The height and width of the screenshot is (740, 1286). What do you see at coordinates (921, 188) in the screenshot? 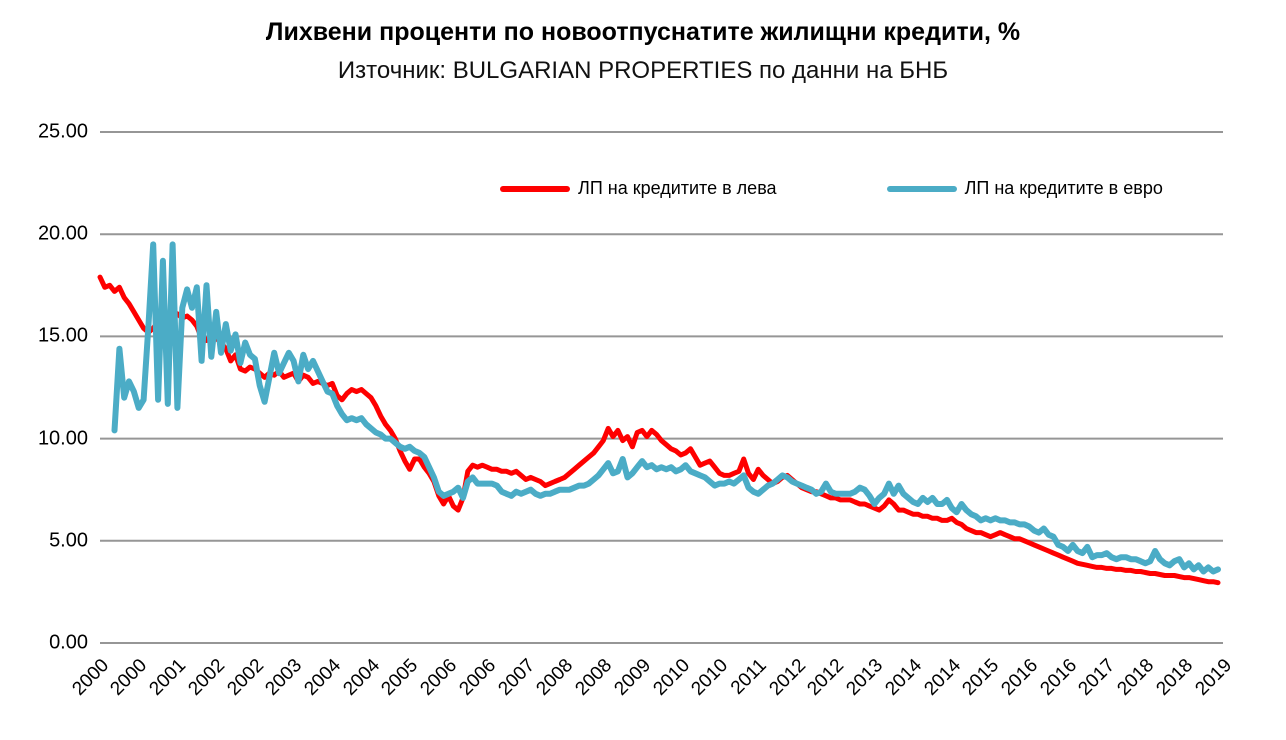
I see `legend-line-blue-icon` at bounding box center [921, 188].